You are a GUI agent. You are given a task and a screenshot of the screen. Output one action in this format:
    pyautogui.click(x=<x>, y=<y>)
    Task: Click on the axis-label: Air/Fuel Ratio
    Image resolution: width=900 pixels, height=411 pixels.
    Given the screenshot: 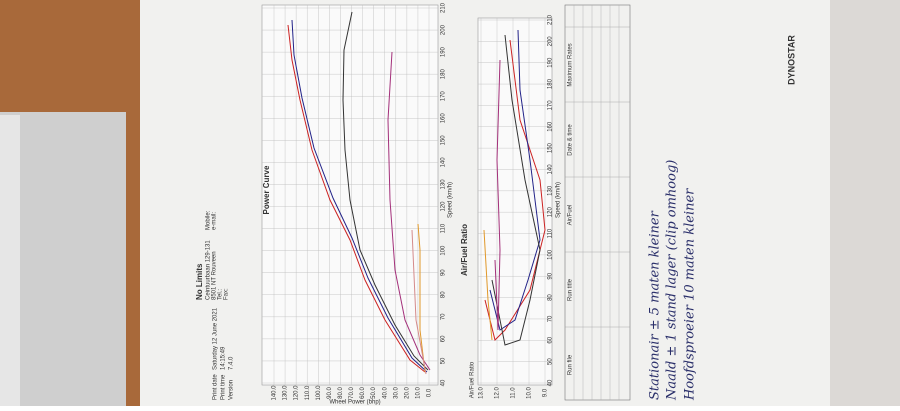 What is the action you would take?
    pyautogui.click(x=473, y=379)
    